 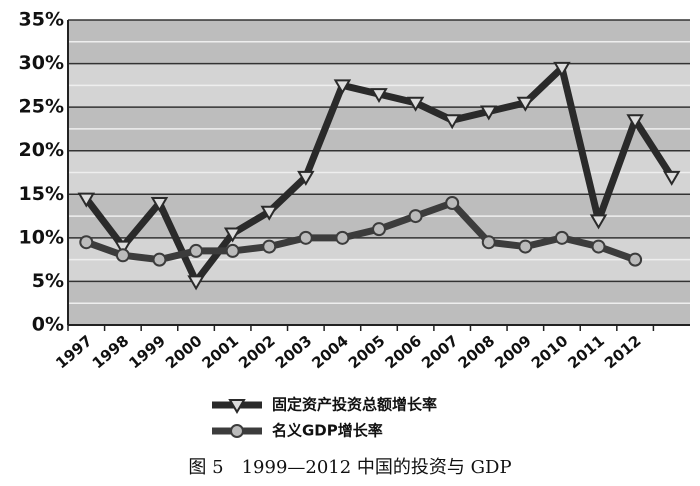 What do you see at coordinates (440, 352) in the screenshot?
I see `x-tick-label: 2007` at bounding box center [440, 352].